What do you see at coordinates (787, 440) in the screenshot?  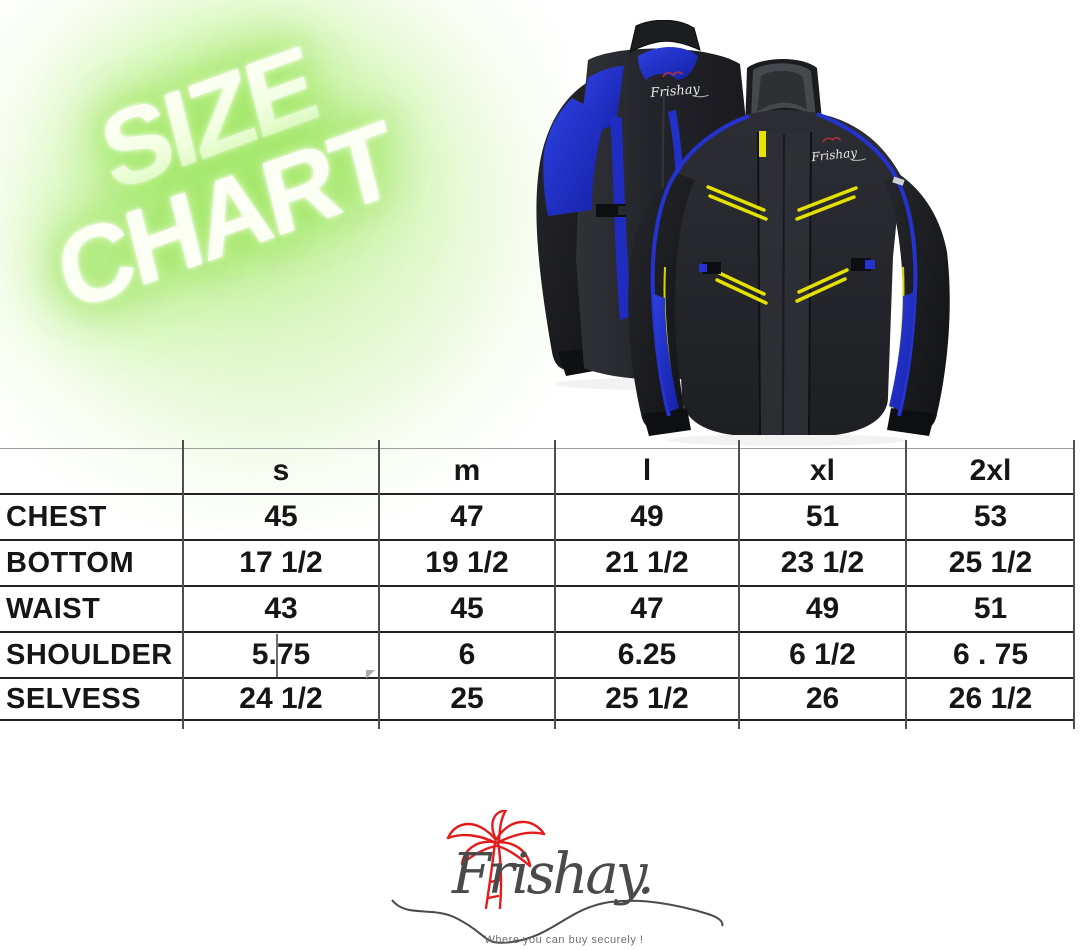 I see `front-jacket-shadow` at bounding box center [787, 440].